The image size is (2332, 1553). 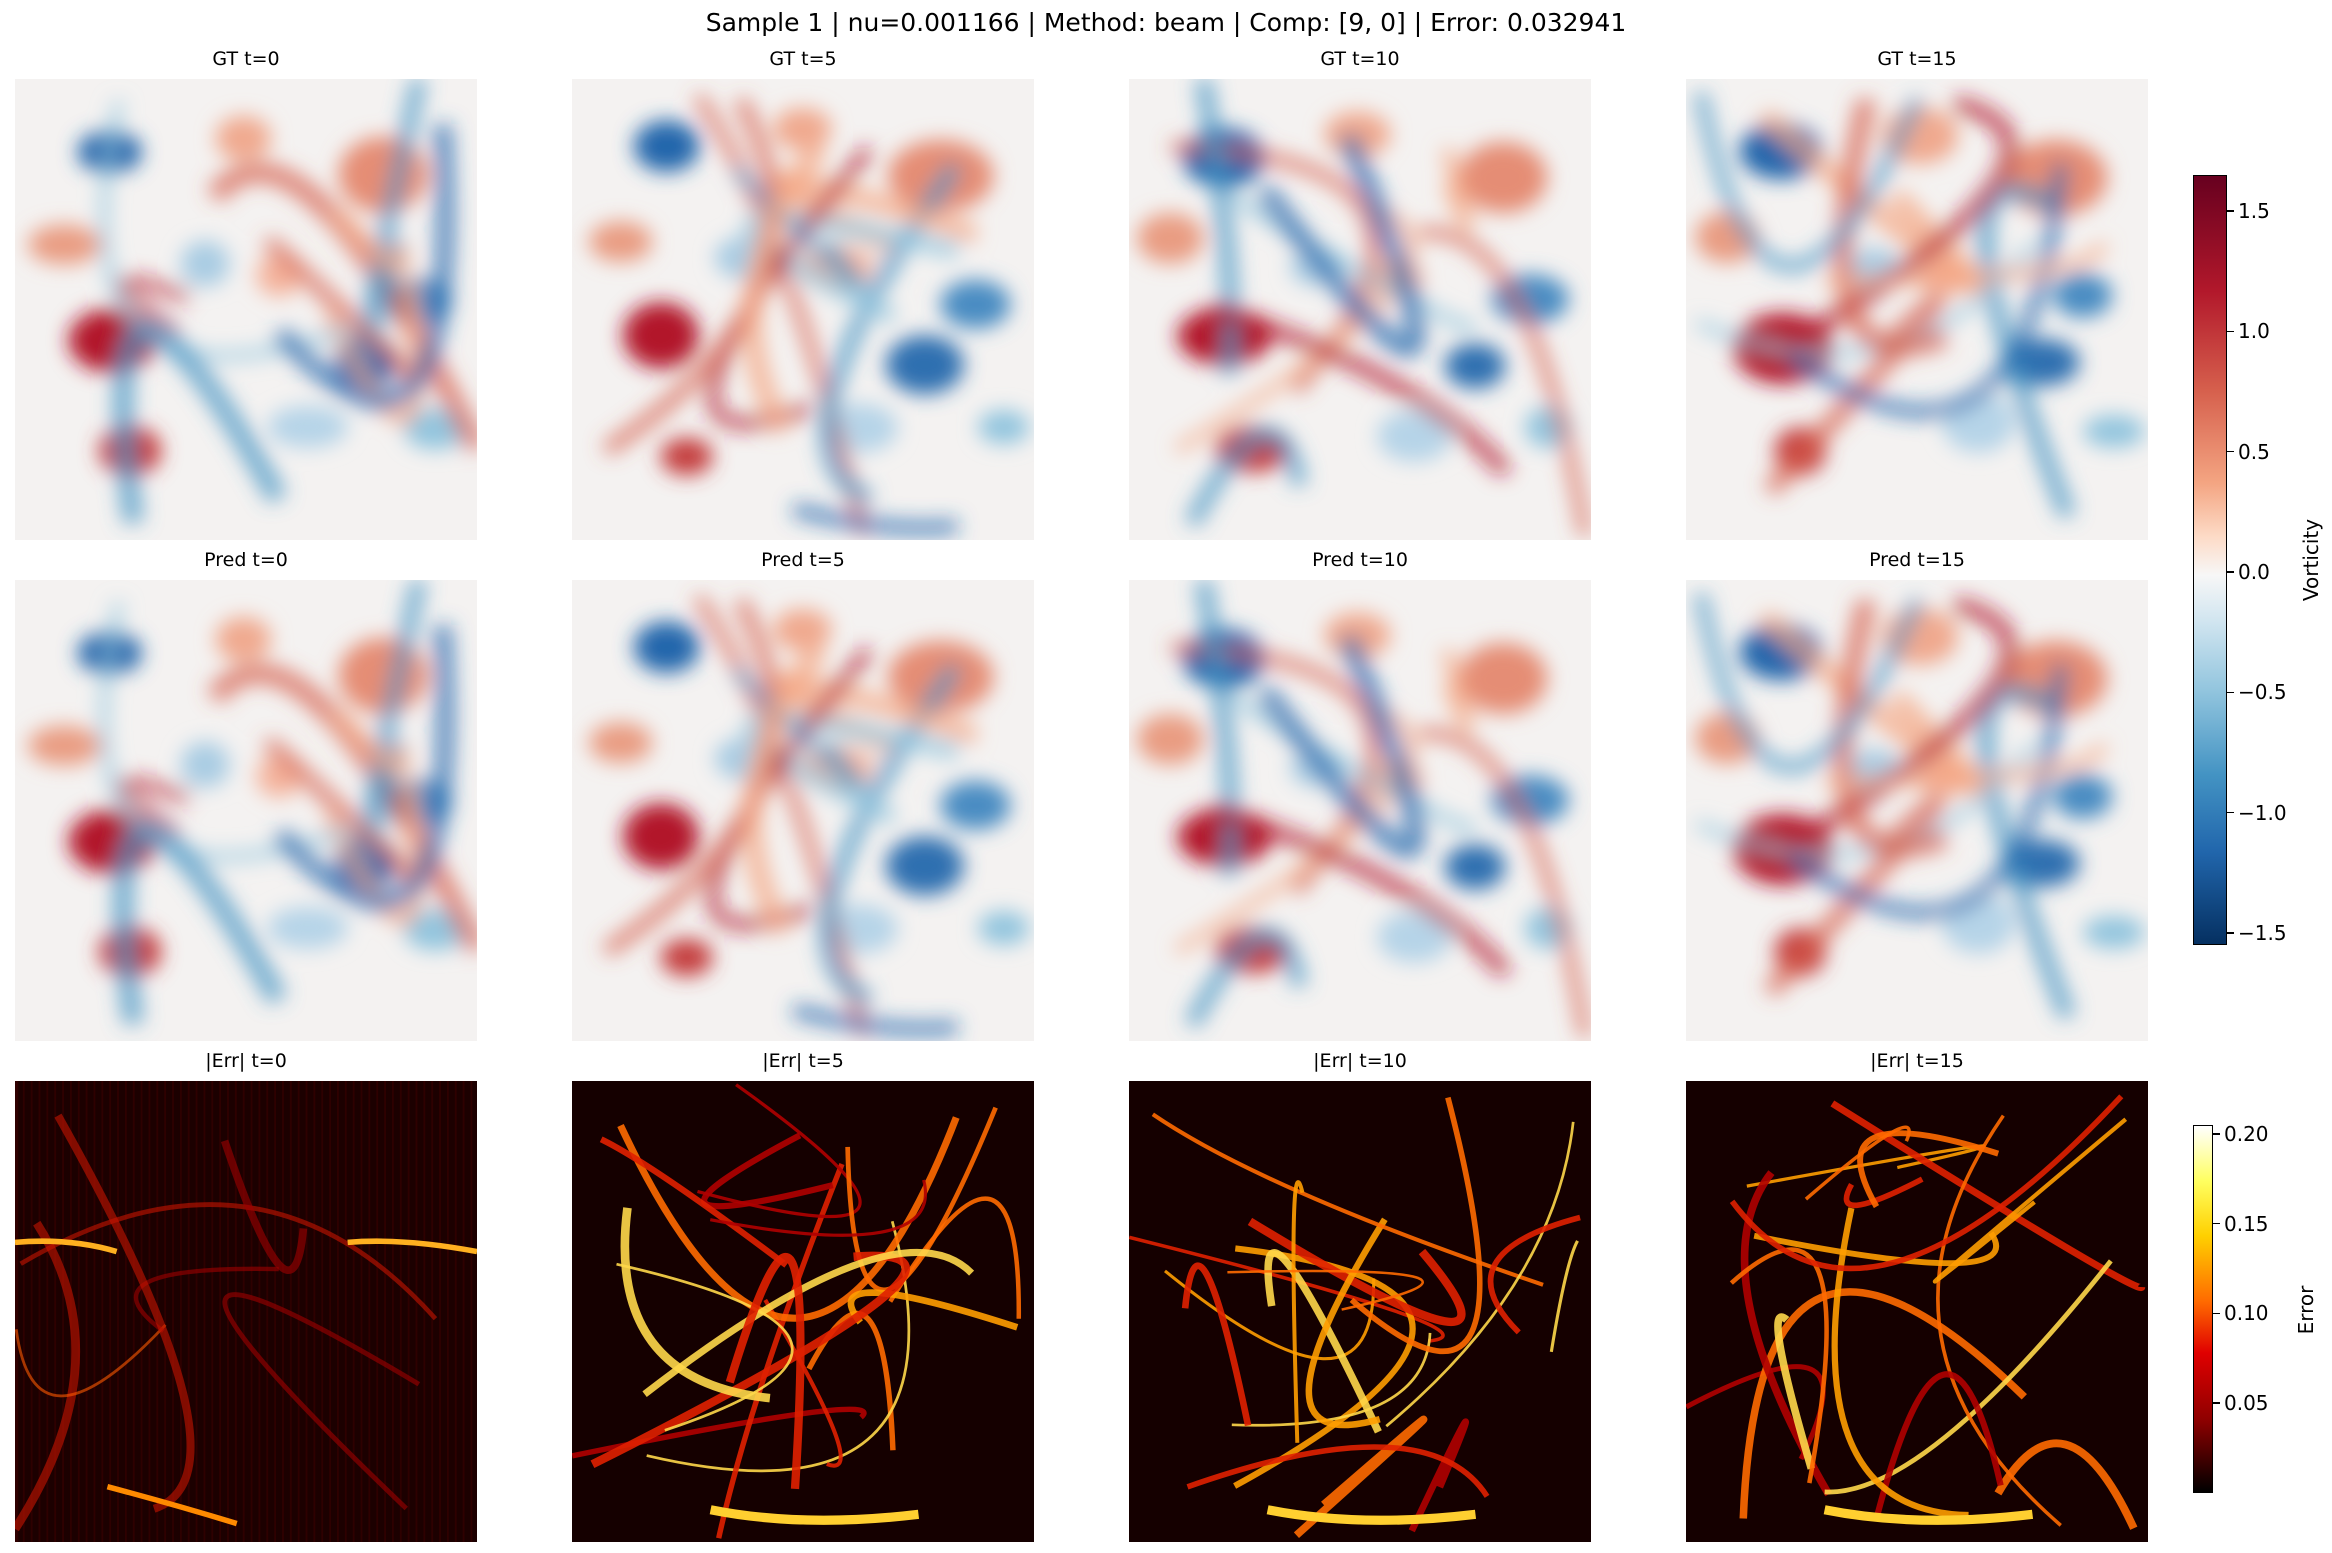 What do you see at coordinates (1360, 1061) in the screenshot?
I see `panel-title-r2-c2: |Err| t=10` at bounding box center [1360, 1061].